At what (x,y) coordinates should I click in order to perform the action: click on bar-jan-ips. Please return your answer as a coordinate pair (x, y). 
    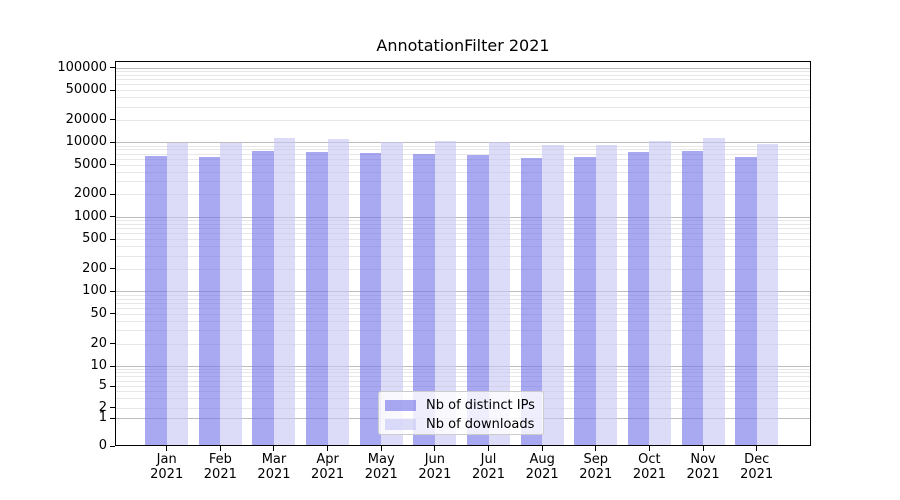
    Looking at the image, I should click on (156, 300).